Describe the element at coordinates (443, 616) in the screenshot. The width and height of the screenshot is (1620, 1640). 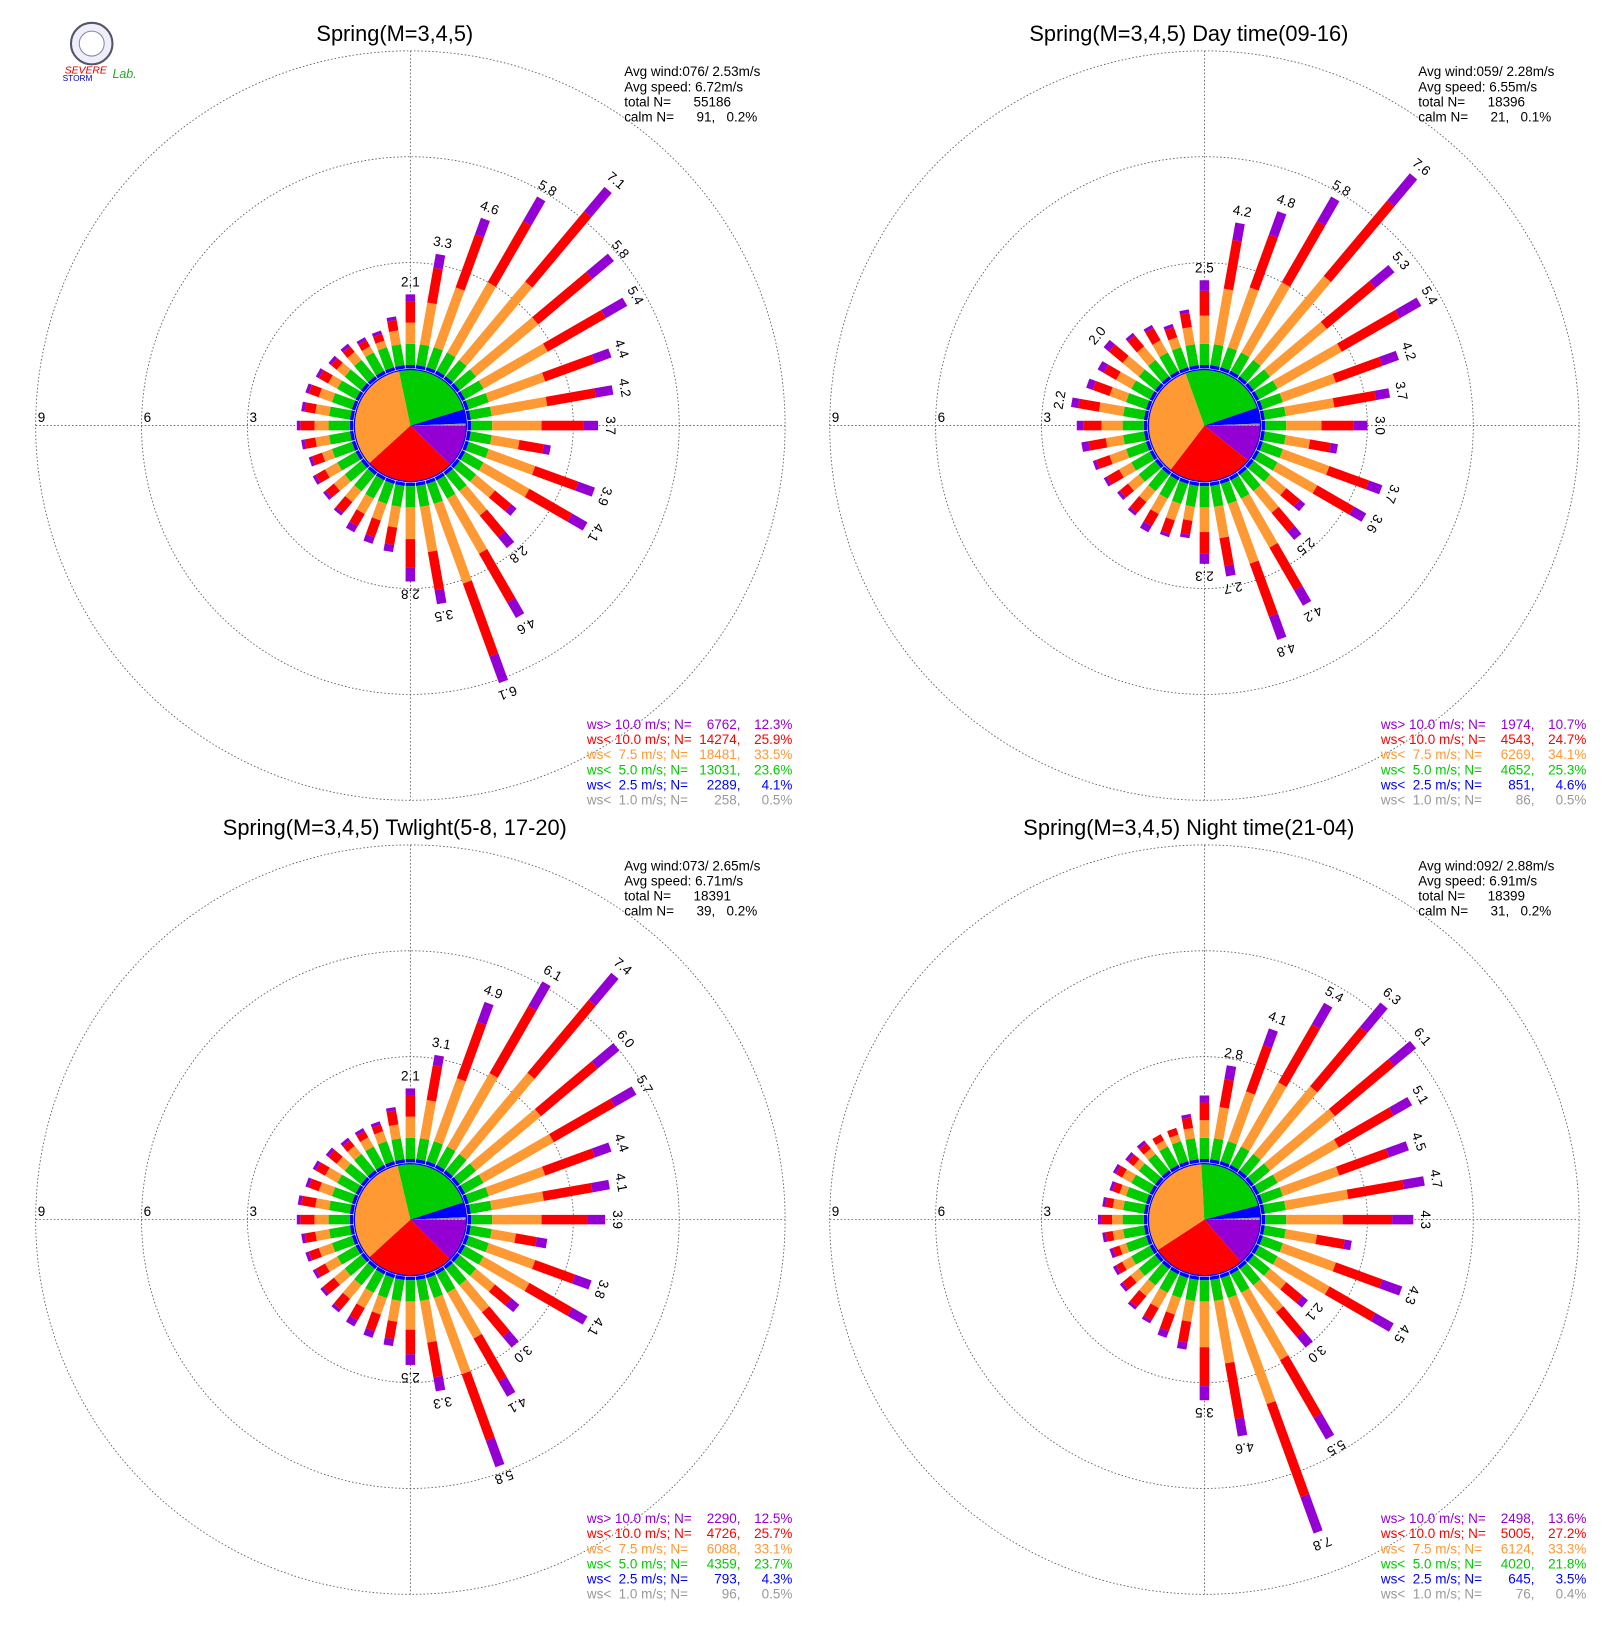
I see `bar-label: 3.5` at that location.